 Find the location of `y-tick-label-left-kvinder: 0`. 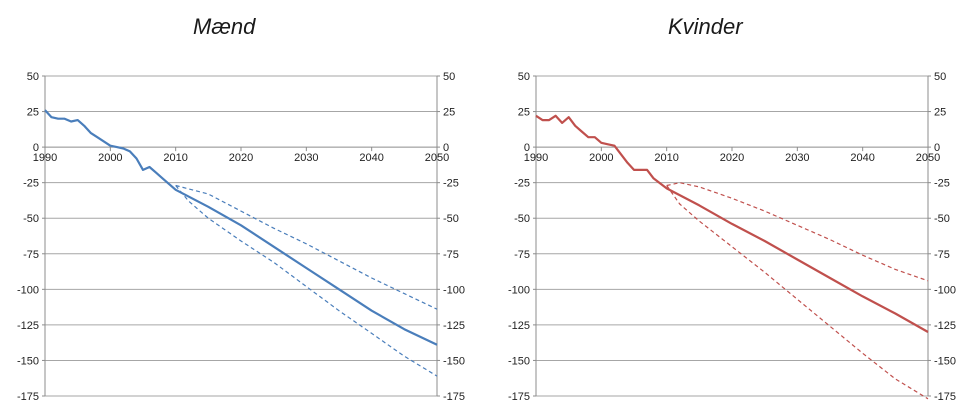

y-tick-label-left-kvinder: 0 is located at coordinates (527, 148).